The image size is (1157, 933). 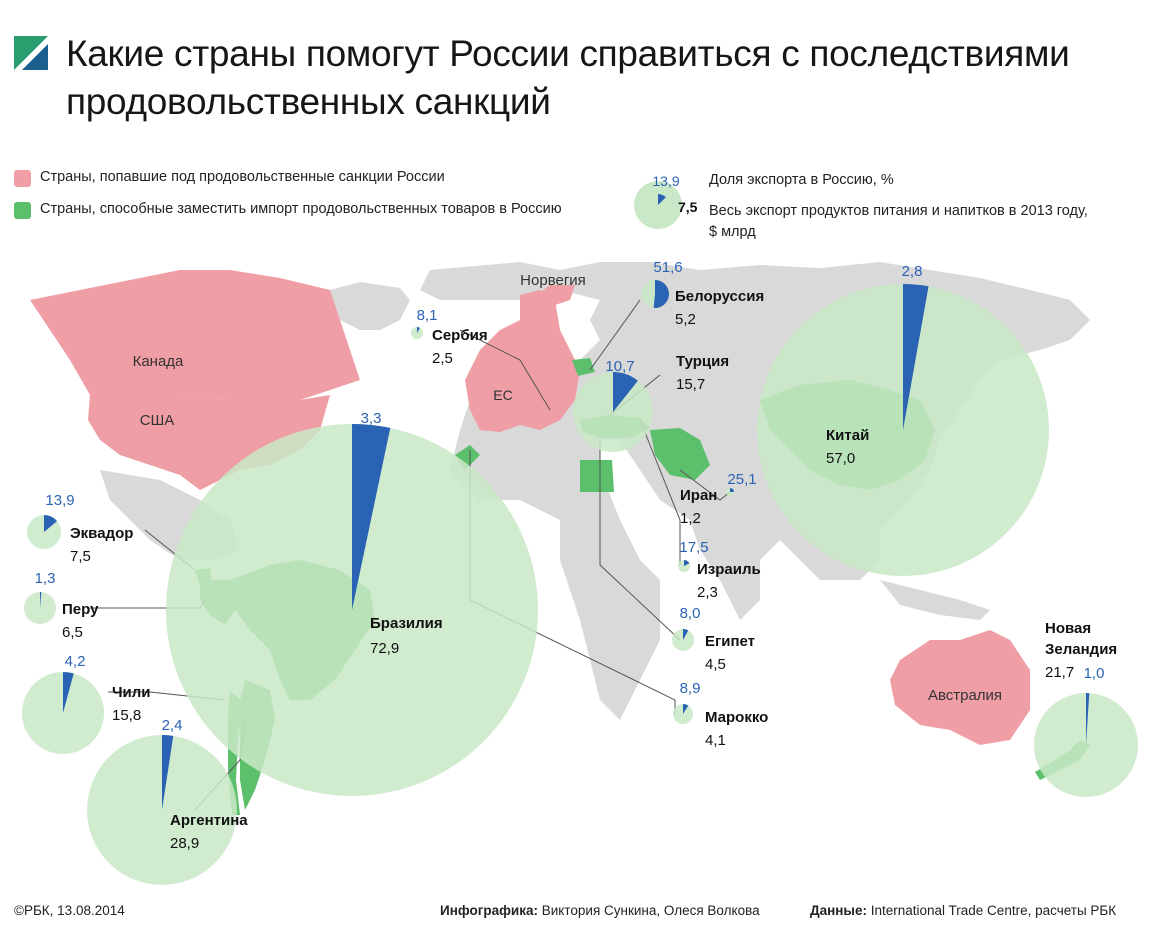 What do you see at coordinates (702, 361) in the screenshot?
I see `country-name: Турция` at bounding box center [702, 361].